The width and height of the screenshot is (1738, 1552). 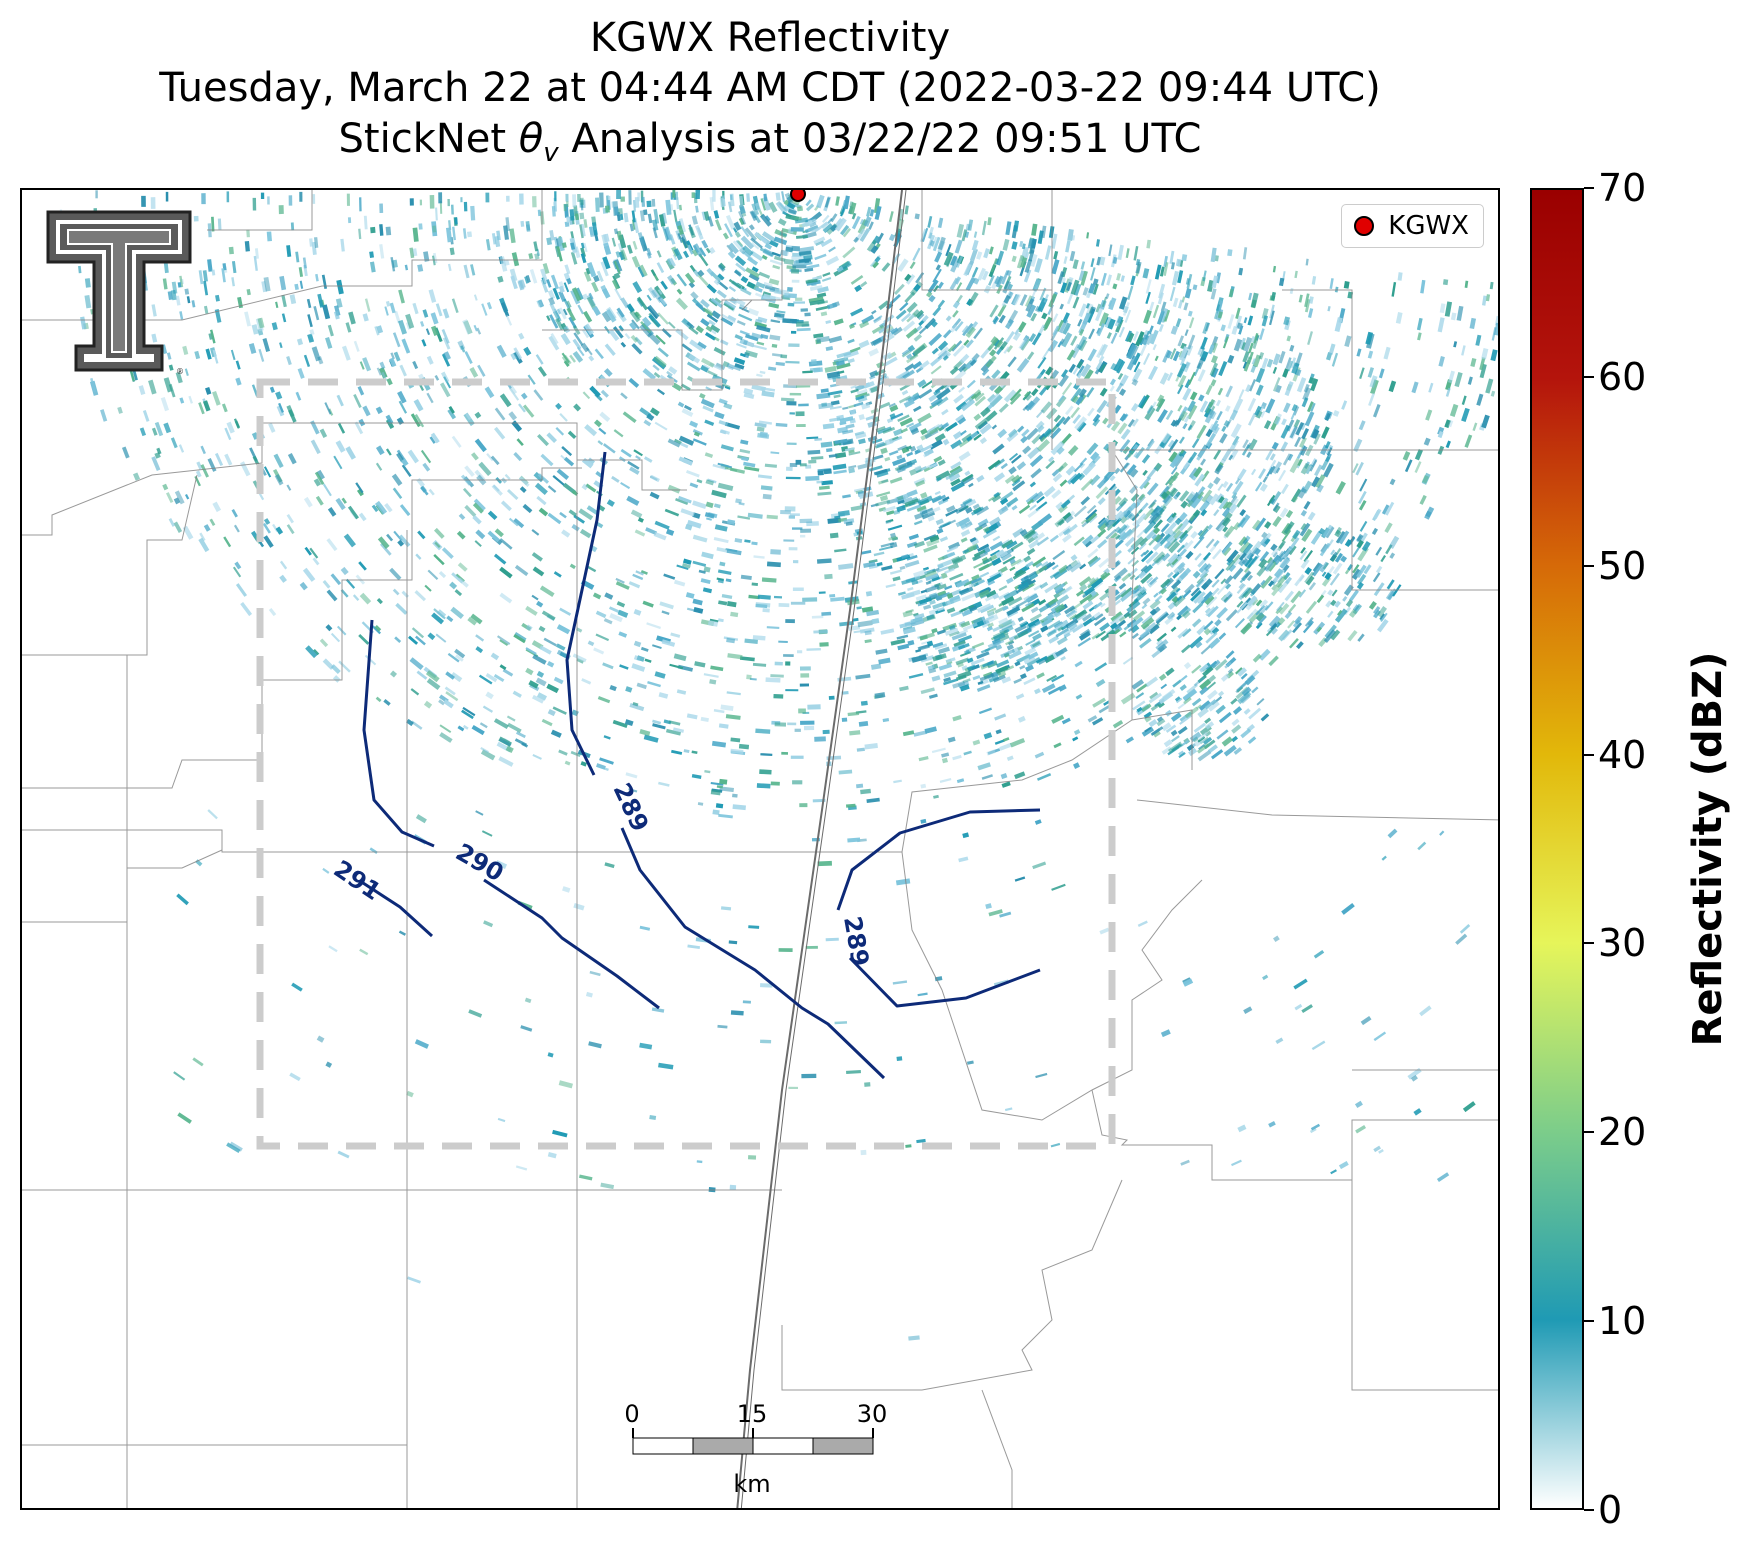 What do you see at coordinates (755, 1450) in the screenshot?
I see `scale-bar: 0 15 30 km` at bounding box center [755, 1450].